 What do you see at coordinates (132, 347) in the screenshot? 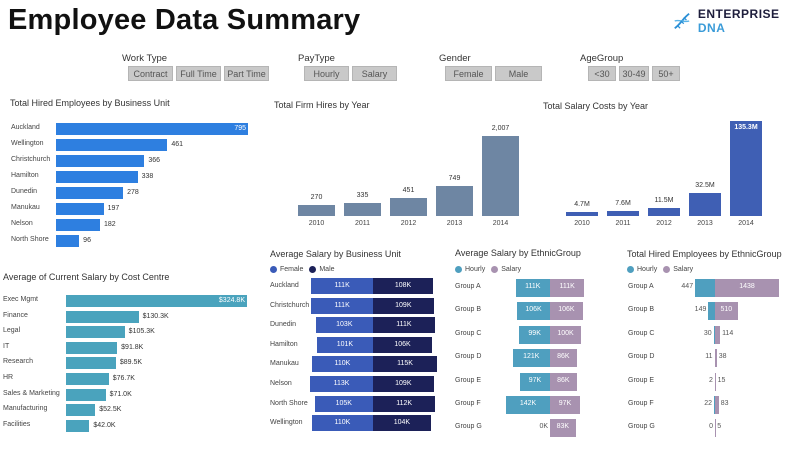
I see `data-label-it: $91.8K` at bounding box center [132, 347].